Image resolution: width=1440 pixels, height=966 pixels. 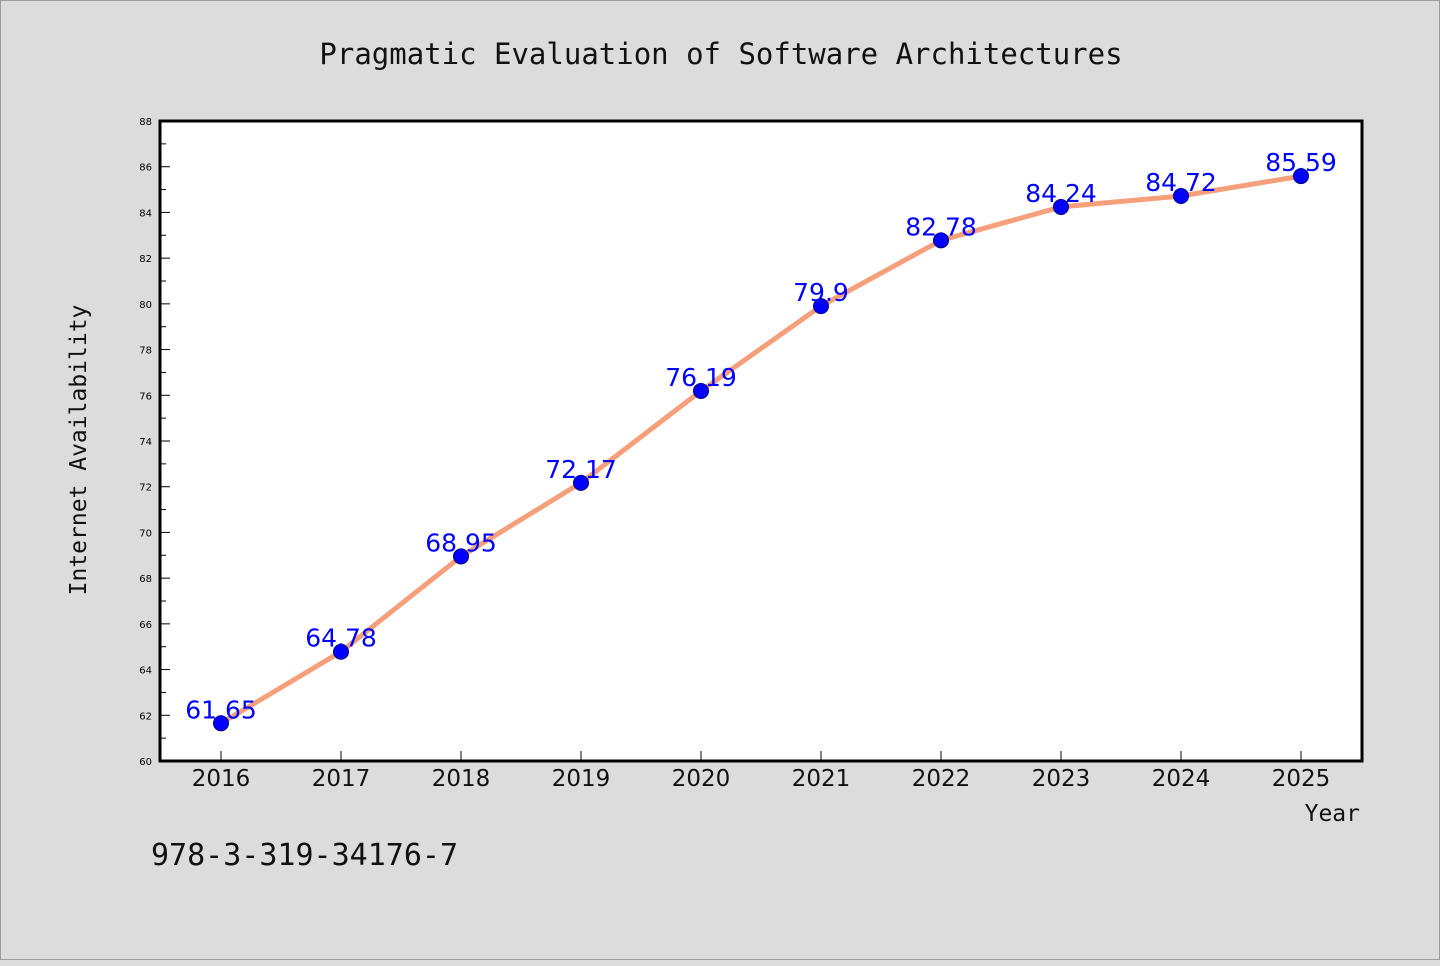 I want to click on y-axis: 60 62 64 66 68 70 72 74 76 78 80 82 84 86 88, so click(x=154, y=442).